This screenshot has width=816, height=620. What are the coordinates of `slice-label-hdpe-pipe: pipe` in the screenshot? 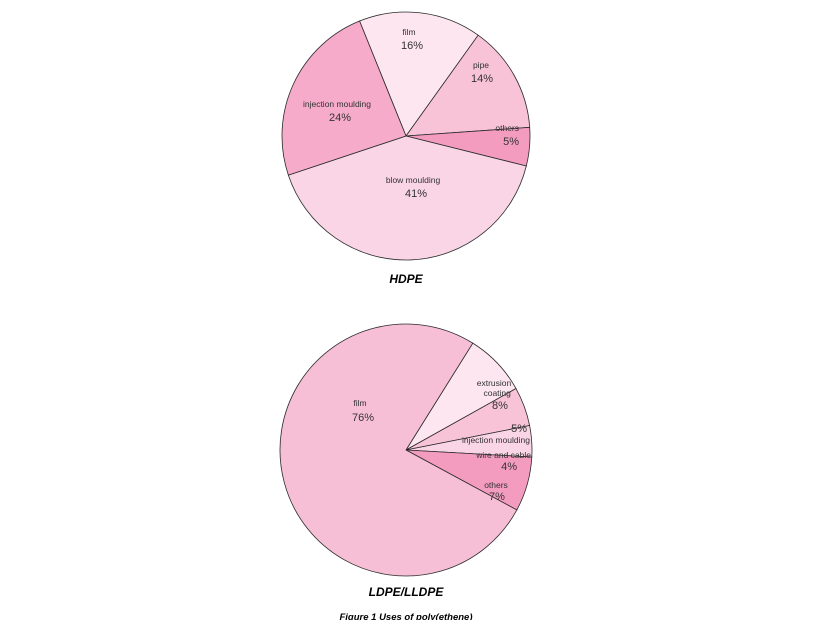 It's located at (481, 65).